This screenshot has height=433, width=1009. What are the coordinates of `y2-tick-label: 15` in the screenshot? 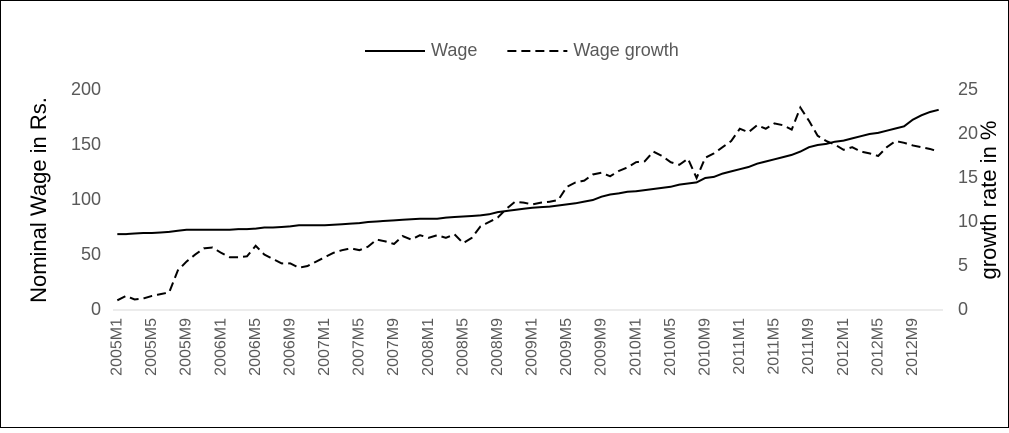 It's located at (968, 177).